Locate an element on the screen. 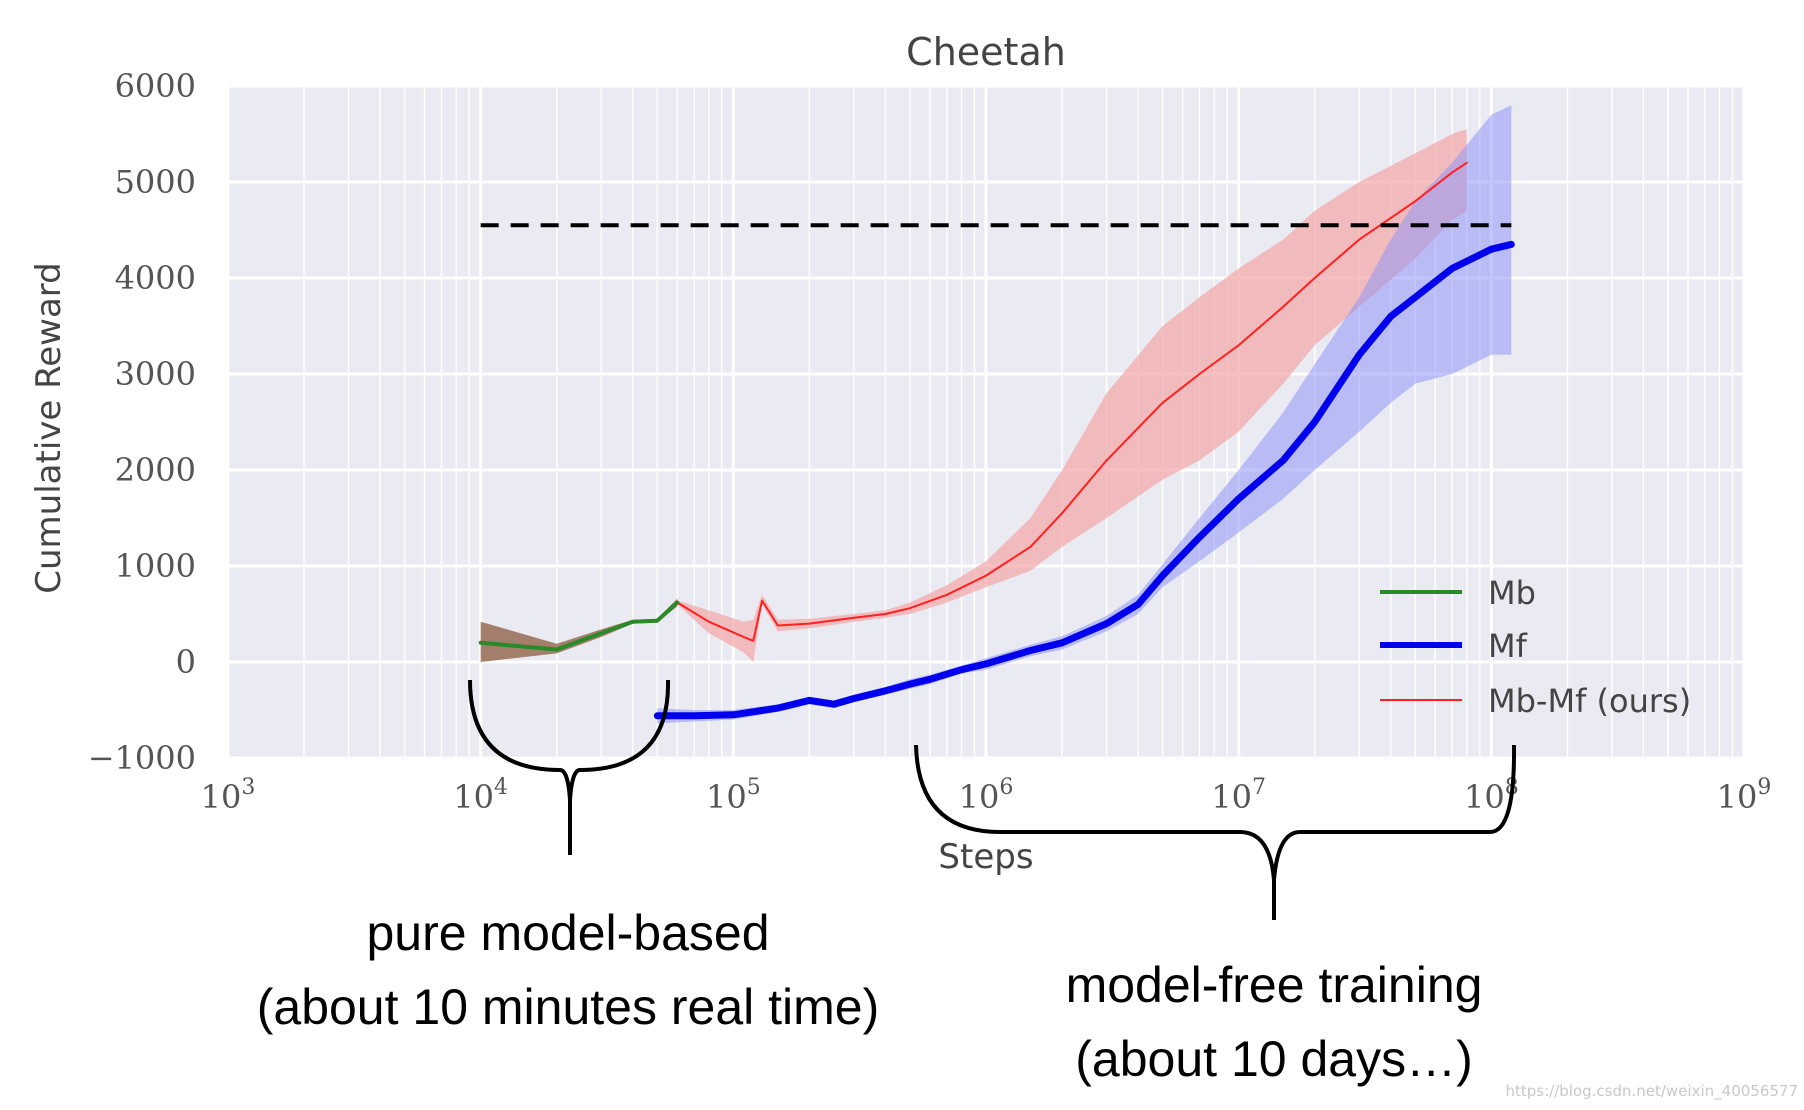  legend-label-mb: Mb is located at coordinates (1512, 593).